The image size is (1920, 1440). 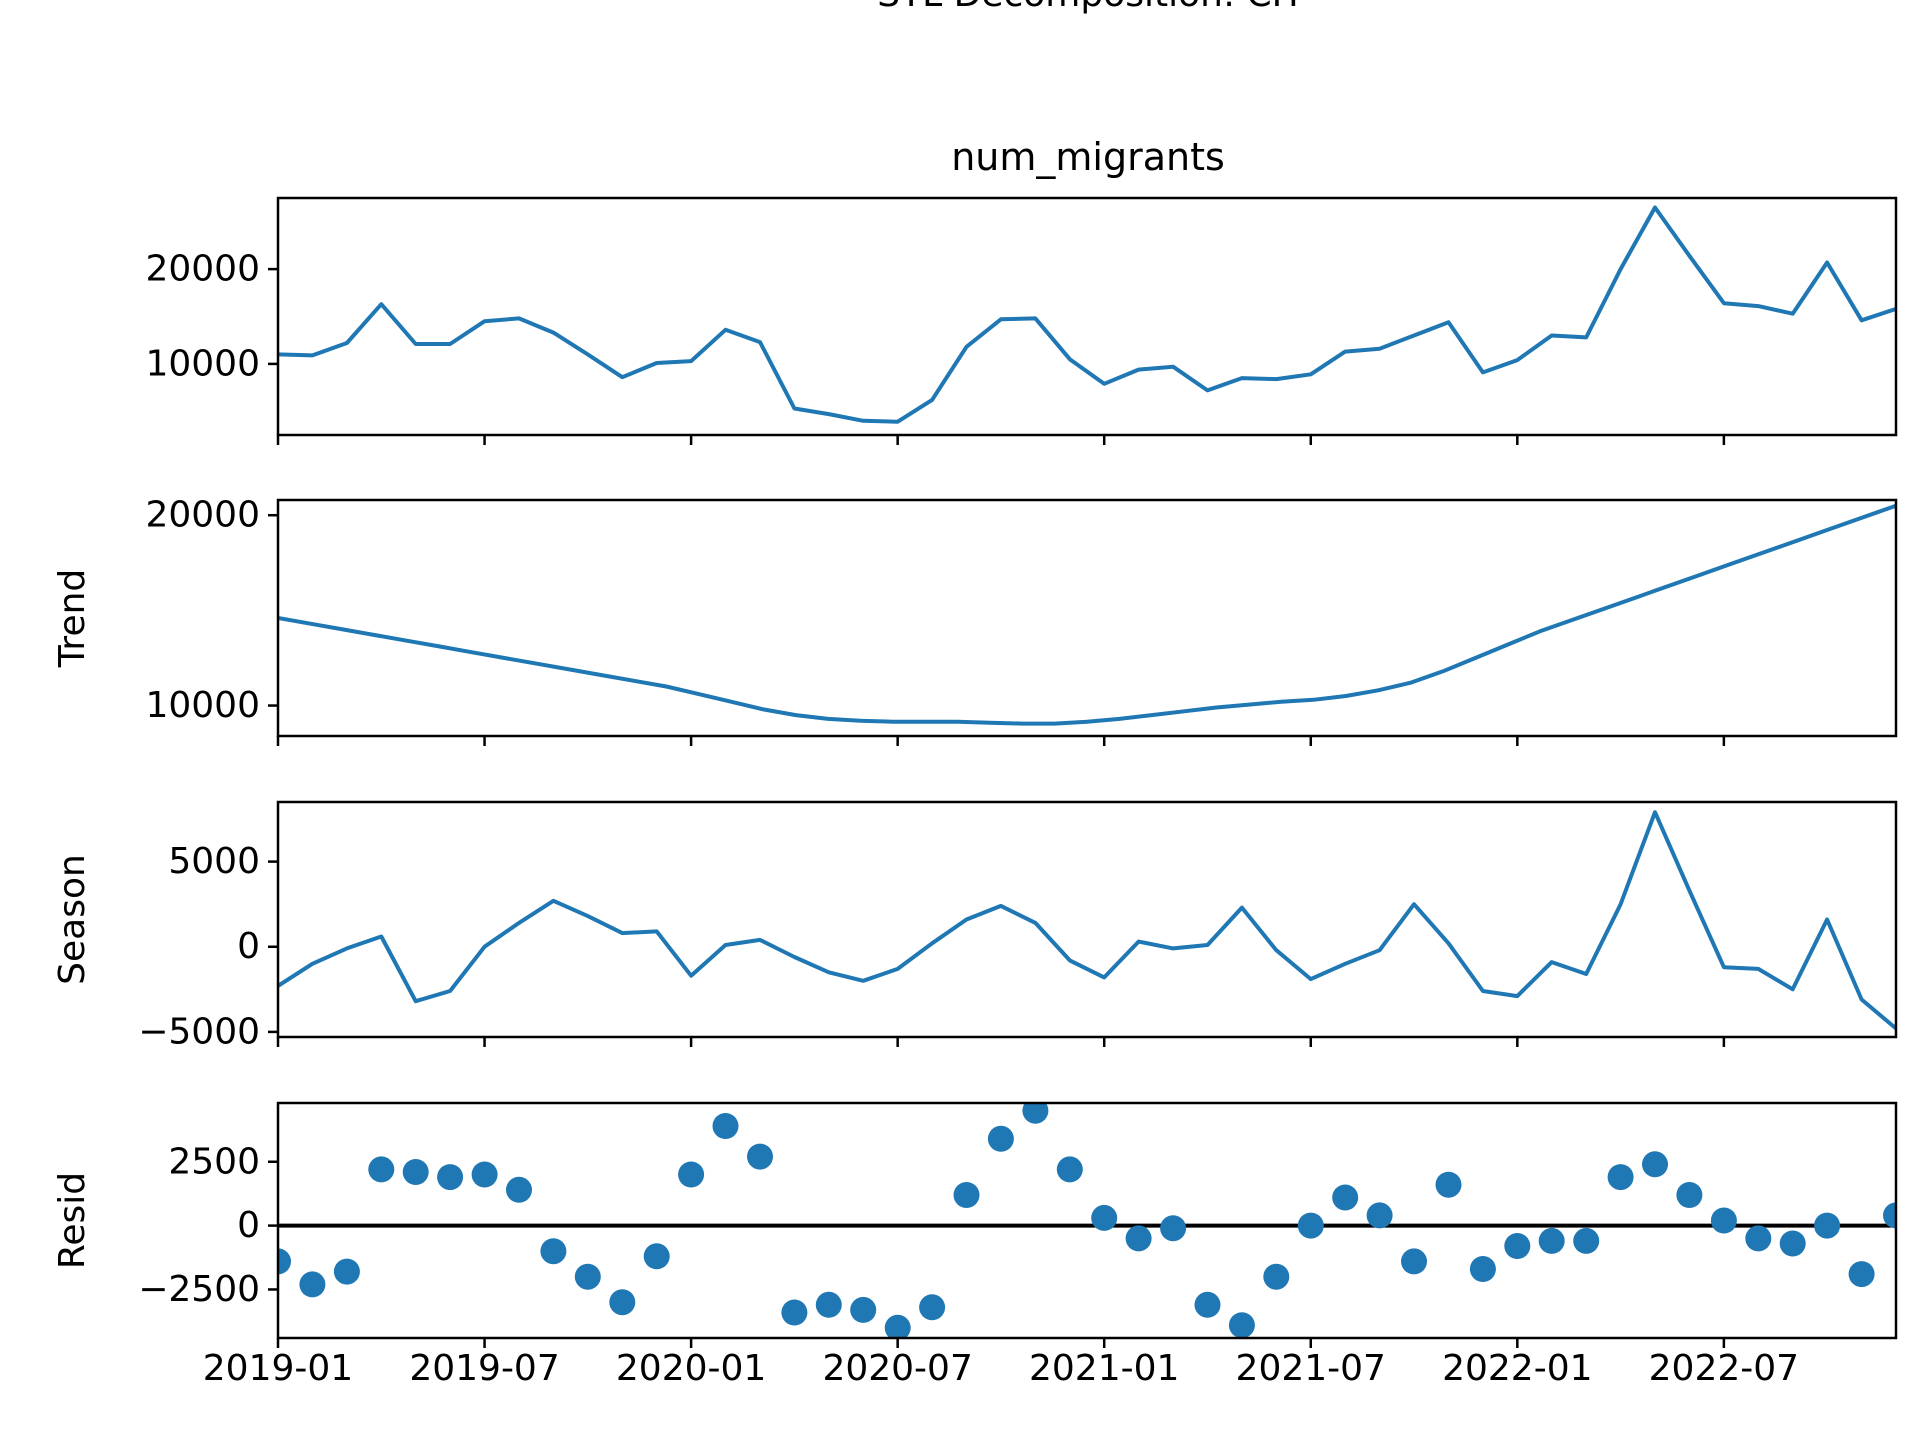 I want to click on figure-suptitle: STL Decomposition: CH, so click(x=1087, y=7).